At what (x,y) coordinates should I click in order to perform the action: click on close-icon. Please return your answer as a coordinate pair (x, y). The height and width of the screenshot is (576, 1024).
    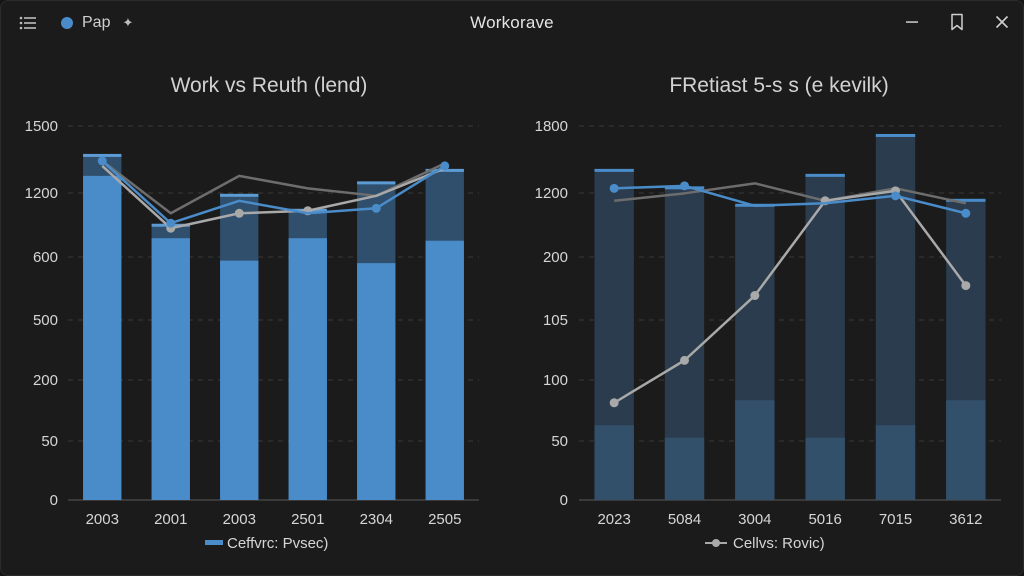
    Looking at the image, I should click on (1002, 22).